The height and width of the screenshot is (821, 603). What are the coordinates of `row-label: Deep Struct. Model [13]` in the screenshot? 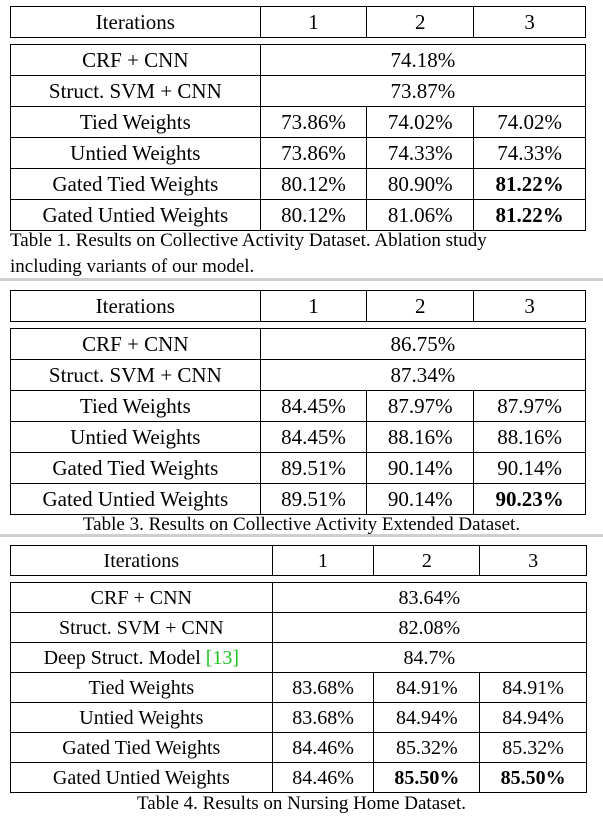 It's located at (141, 657).